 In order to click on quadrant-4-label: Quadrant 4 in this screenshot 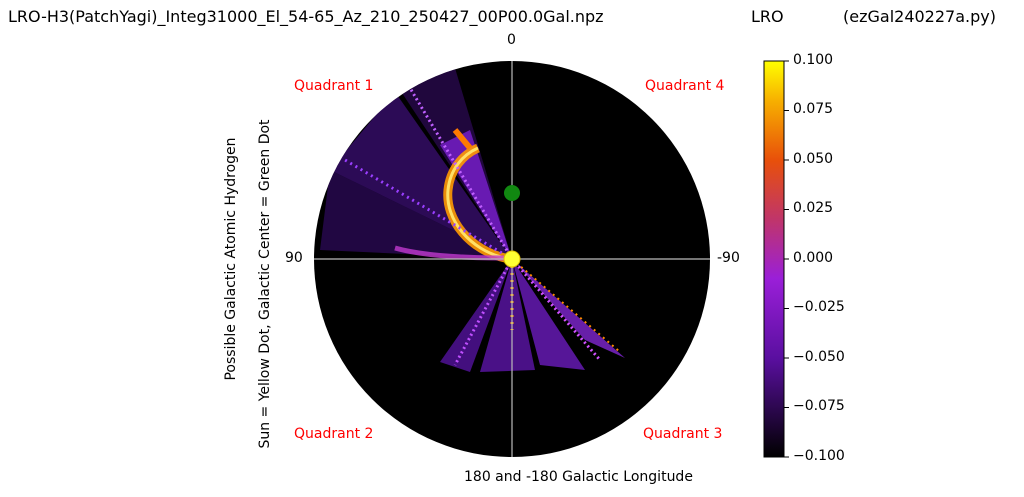, I will do `click(685, 86)`.